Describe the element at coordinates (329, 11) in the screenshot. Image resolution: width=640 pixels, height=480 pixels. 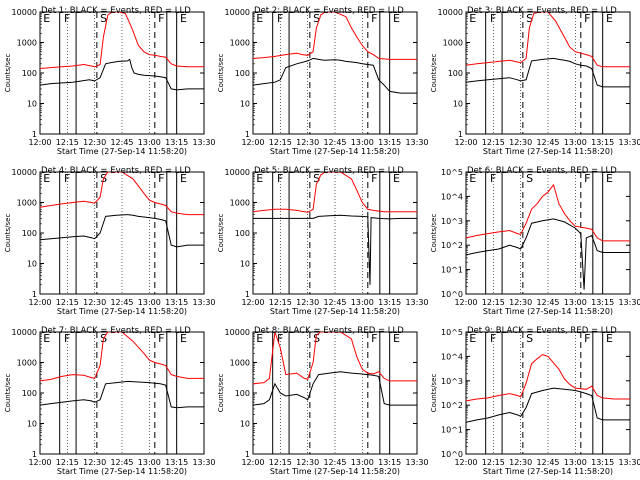
I see `plot-title: Det 2: BLACK = Events, RED = LLD` at that location.